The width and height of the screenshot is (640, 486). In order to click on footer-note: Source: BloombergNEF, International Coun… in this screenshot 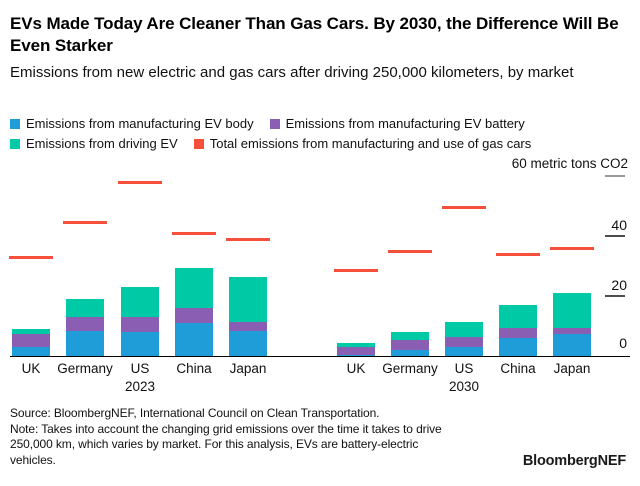, I will do `click(260, 437)`.